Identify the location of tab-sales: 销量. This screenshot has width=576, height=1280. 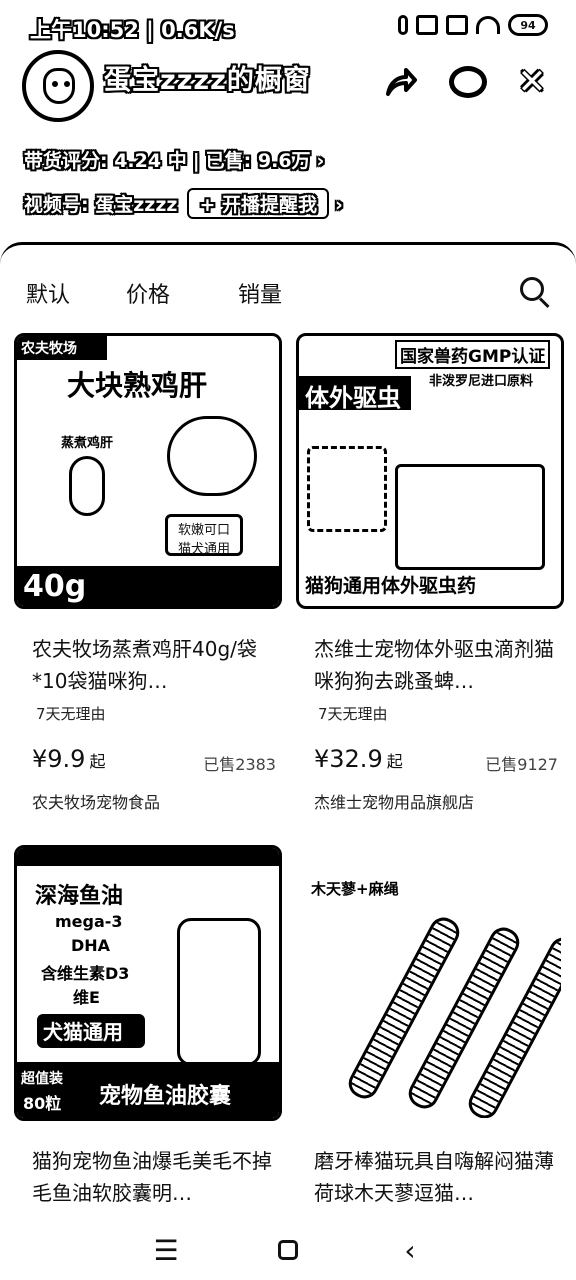
(260, 295).